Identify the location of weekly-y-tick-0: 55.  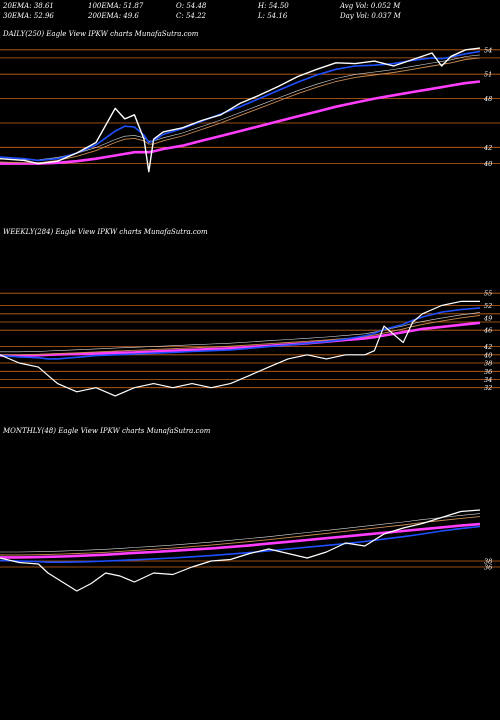
(488, 294).